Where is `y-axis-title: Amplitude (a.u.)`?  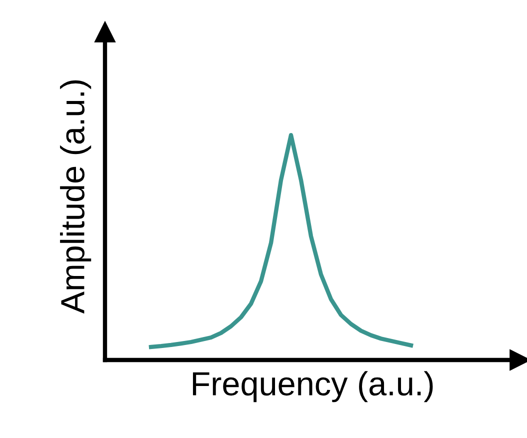 y-axis-title: Amplitude (a.u.) is located at coordinates (76, 197).